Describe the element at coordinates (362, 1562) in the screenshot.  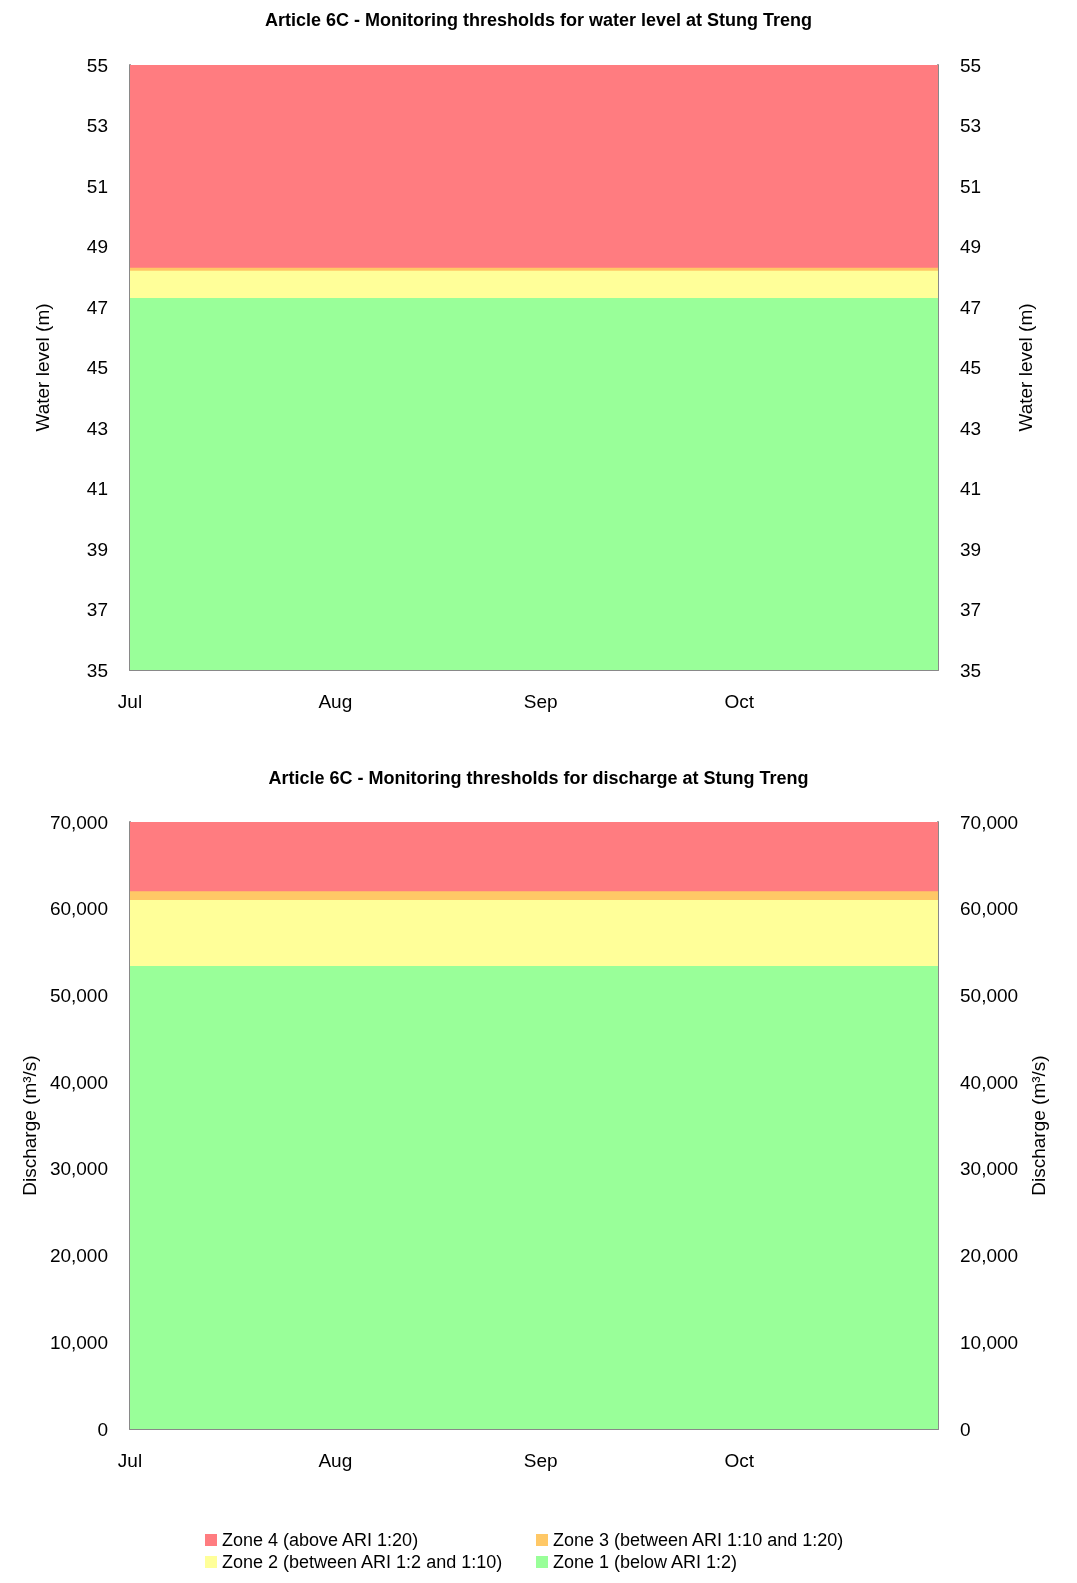
I see `legend-label: Zone 2 (between ARI 1:2 and 1:10)` at that location.